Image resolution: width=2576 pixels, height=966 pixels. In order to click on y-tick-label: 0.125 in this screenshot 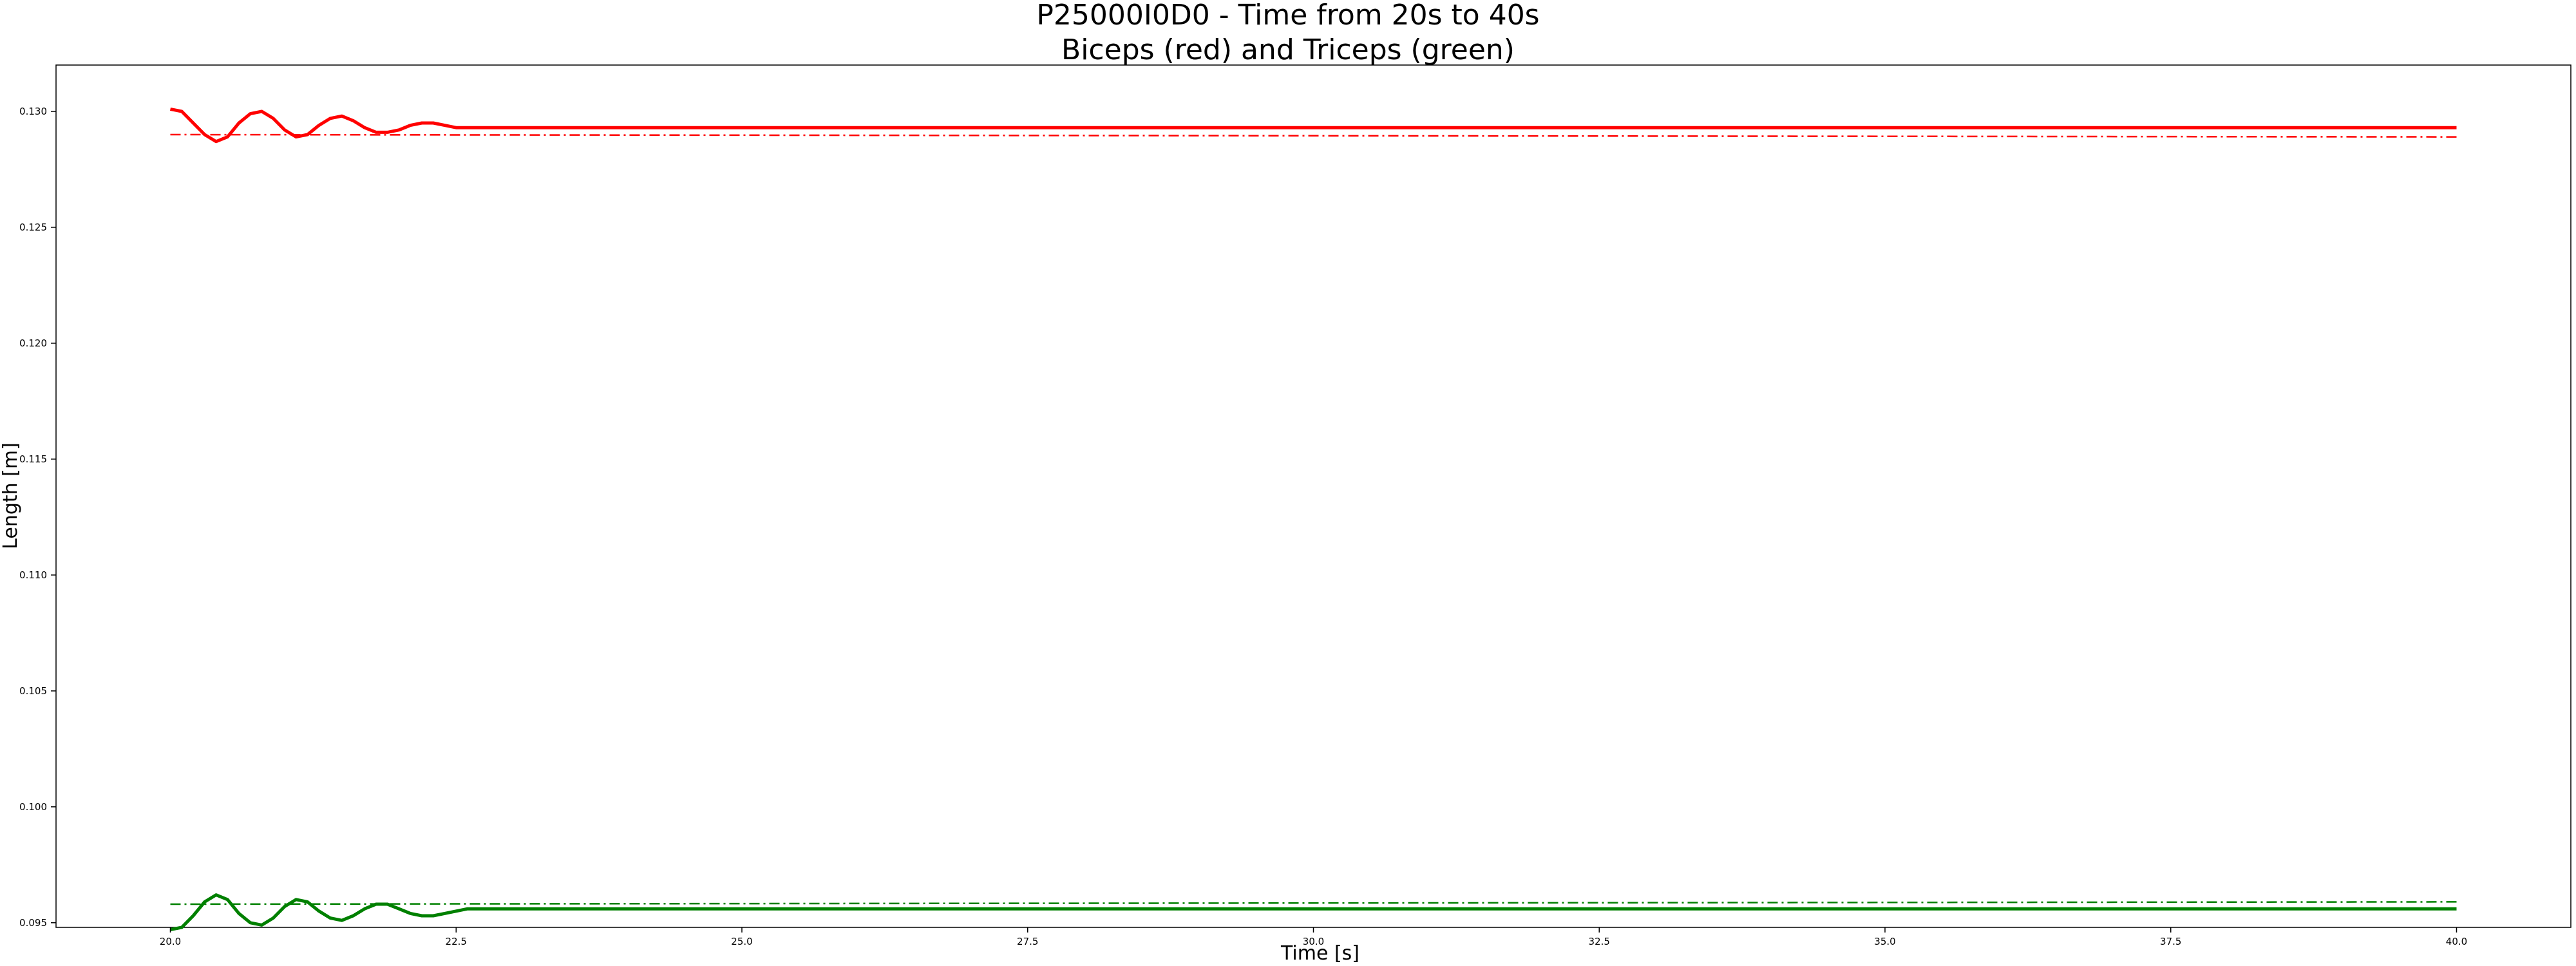, I will do `click(33, 227)`.